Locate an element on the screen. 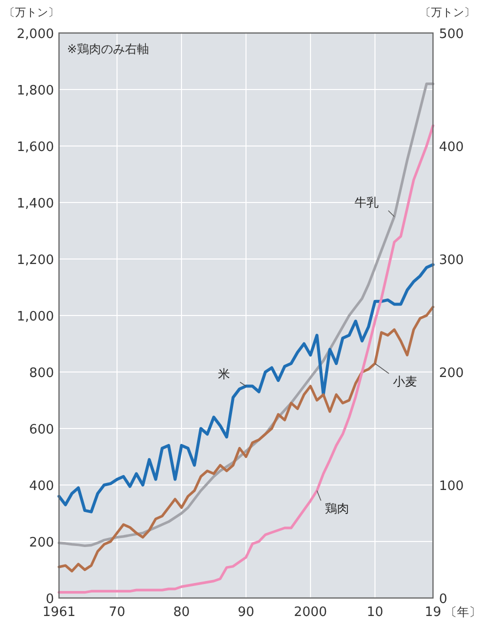 The image size is (479, 631). y-tick-label: 200 is located at coordinates (41, 543).